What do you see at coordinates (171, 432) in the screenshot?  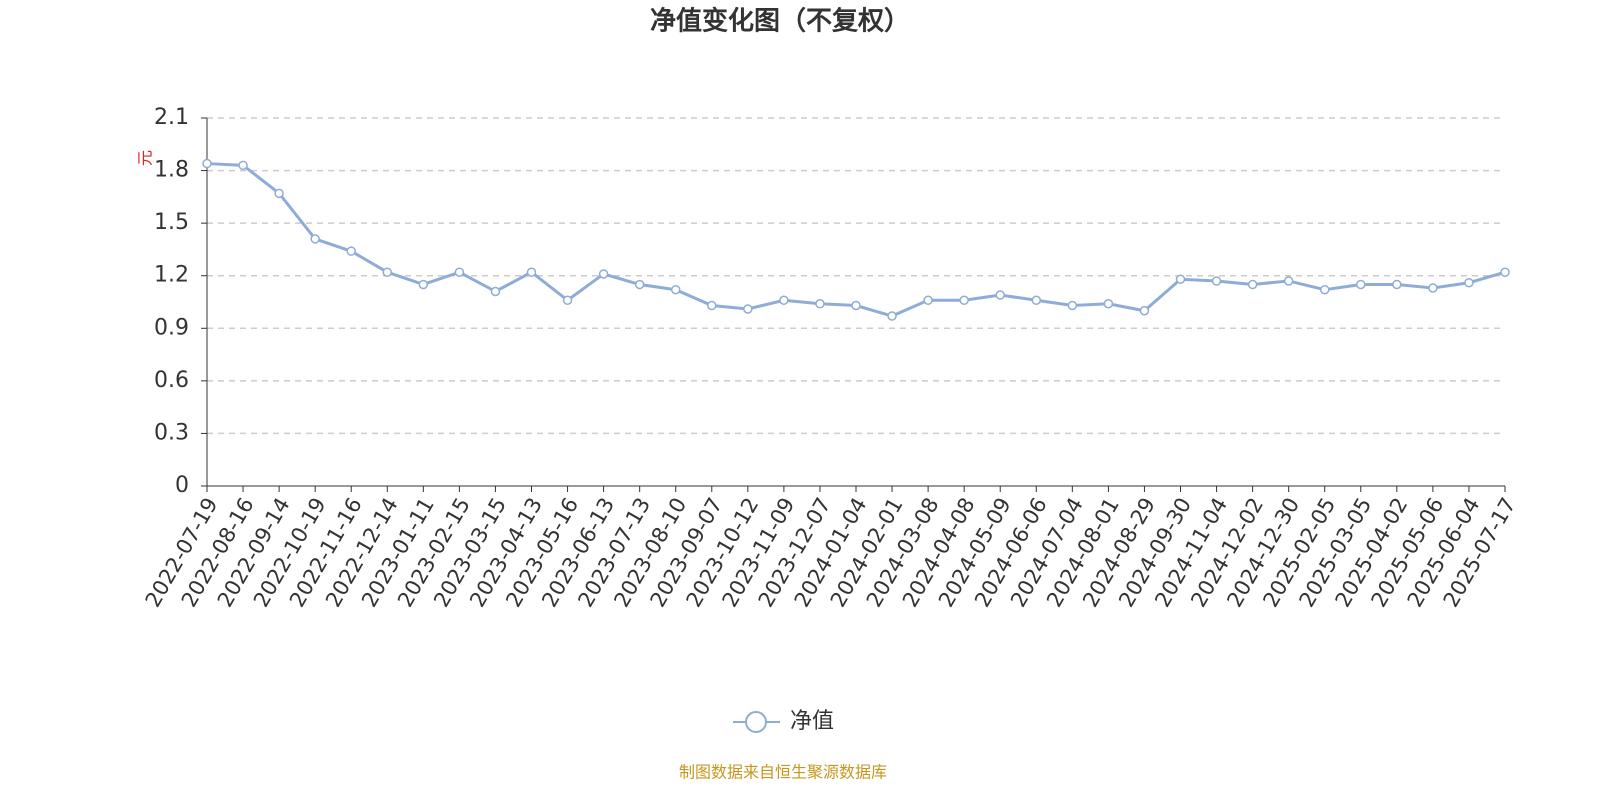 I see `y-tick-label: 0.3` at bounding box center [171, 432].